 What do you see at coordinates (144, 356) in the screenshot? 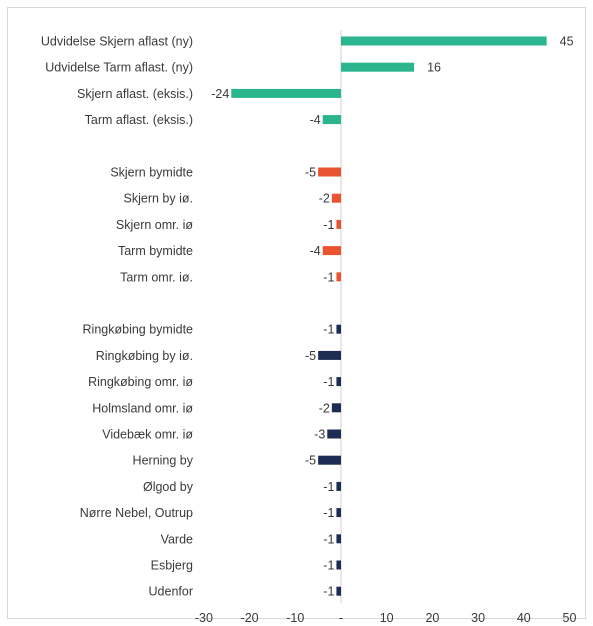
I see `category-label: Ringkøbing by iø.` at bounding box center [144, 356].